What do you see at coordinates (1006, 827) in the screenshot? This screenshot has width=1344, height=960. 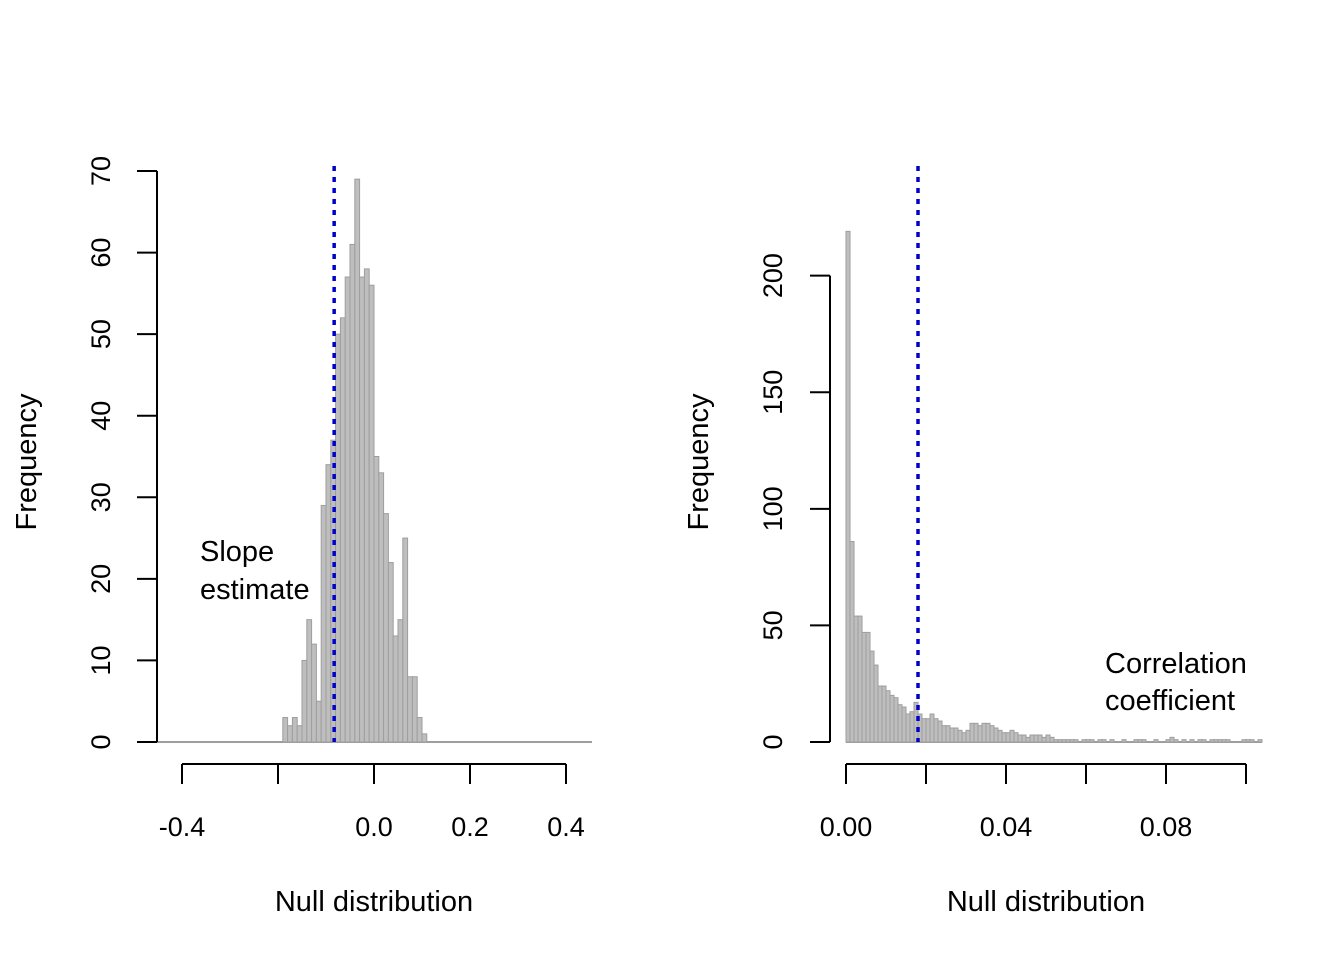 I see `x-tick-label: 0.04` at bounding box center [1006, 827].